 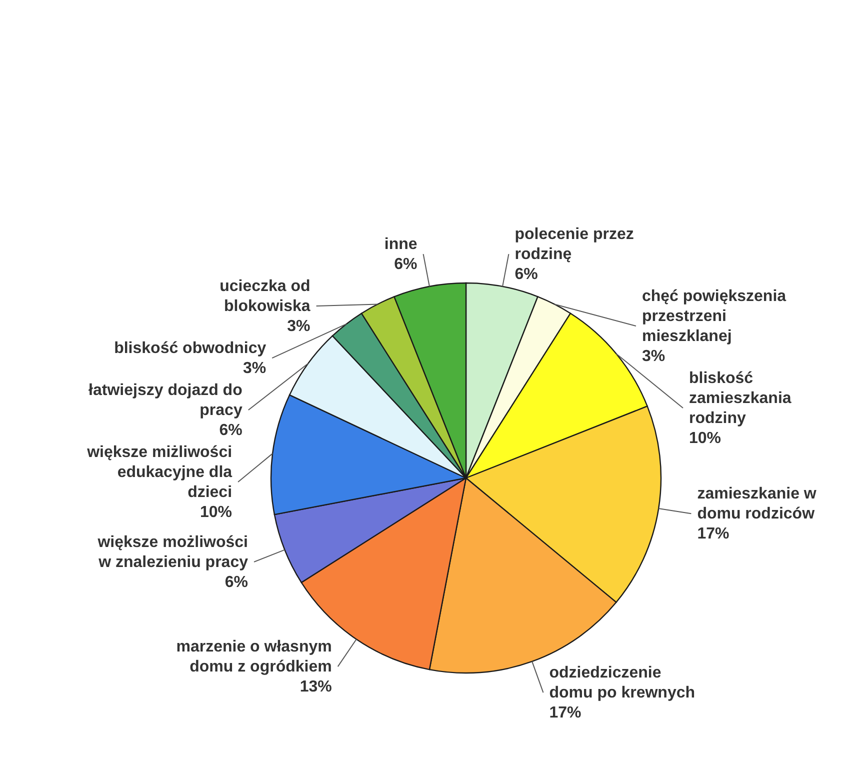 What do you see at coordinates (316, 687) in the screenshot?
I see `data-label: 13%` at bounding box center [316, 687].